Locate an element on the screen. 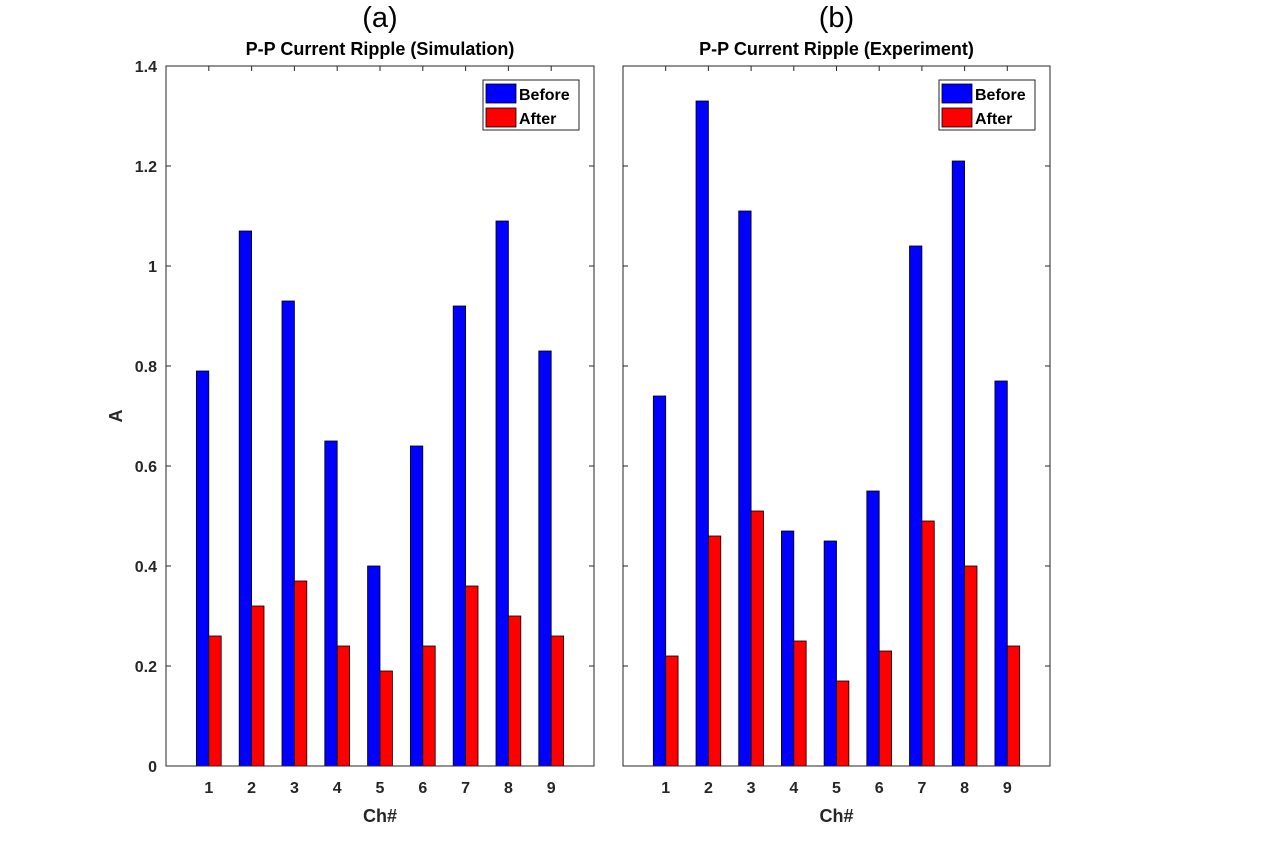 Image resolution: width=1280 pixels, height=866 pixels. chart-title: P-P Current Ripple (Simulation) is located at coordinates (380, 49).